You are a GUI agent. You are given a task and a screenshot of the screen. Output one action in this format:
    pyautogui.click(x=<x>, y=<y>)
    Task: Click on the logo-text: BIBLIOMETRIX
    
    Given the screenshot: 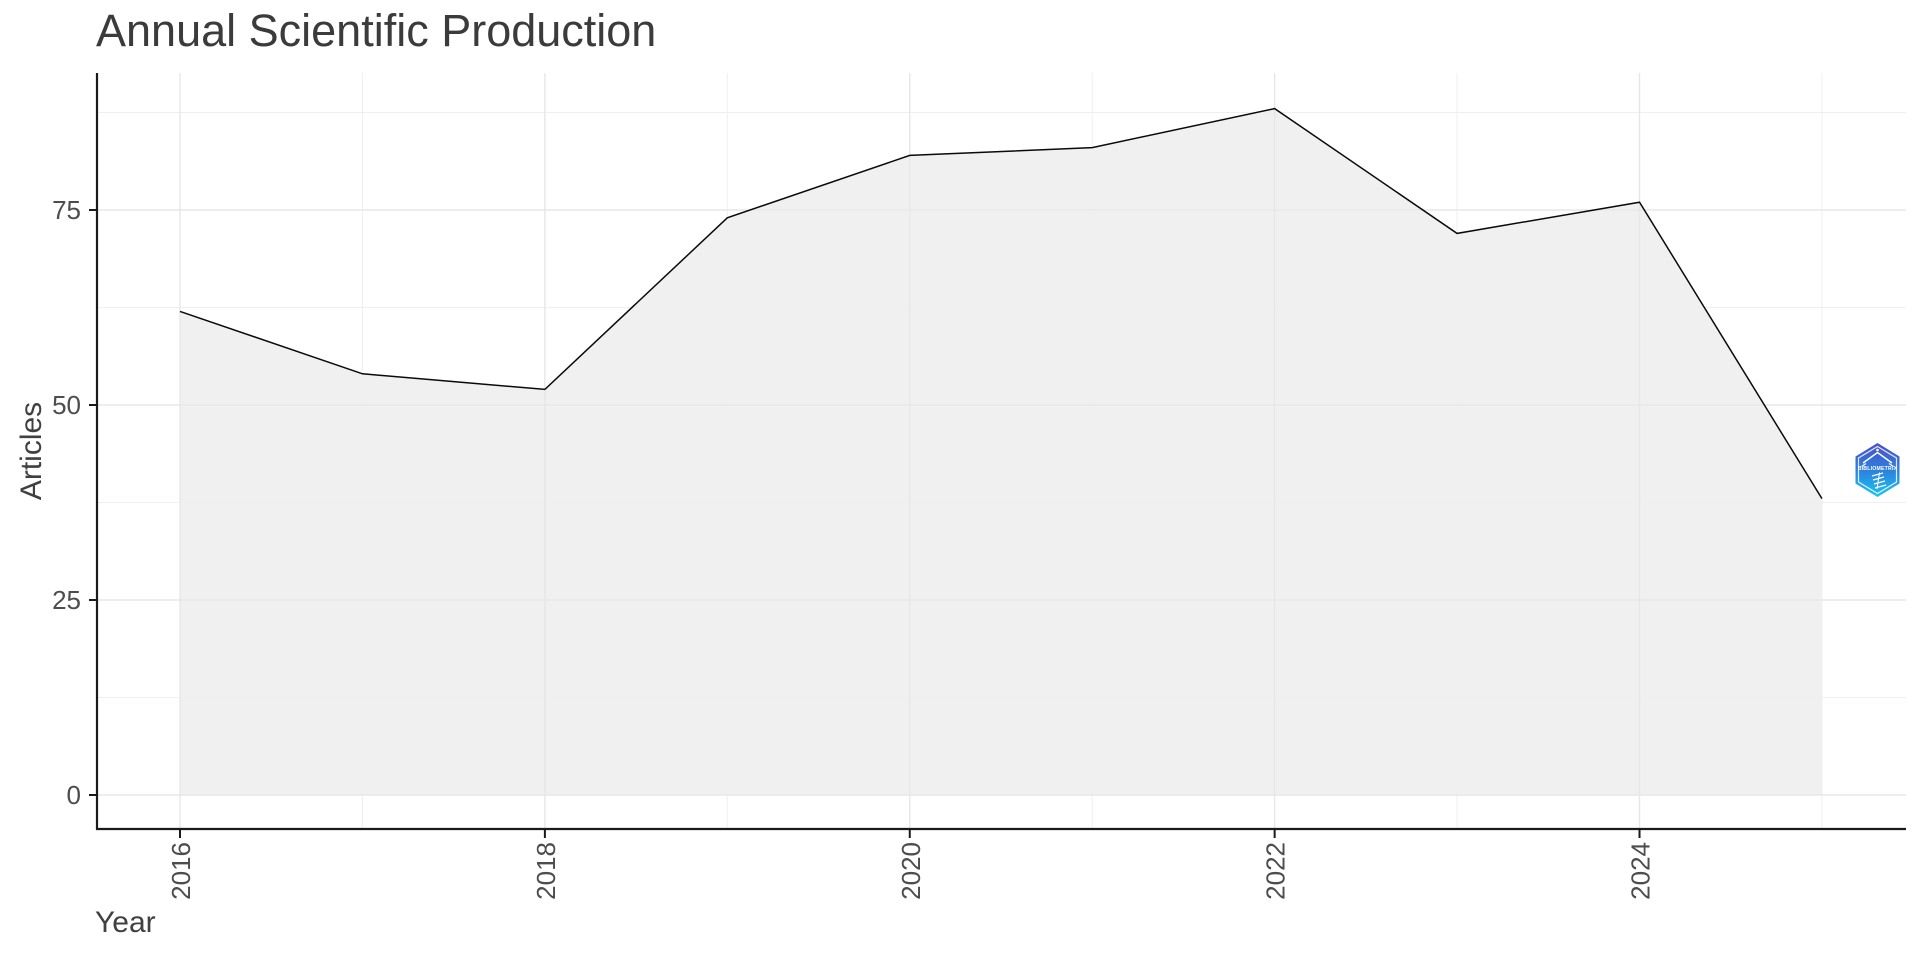 What is the action you would take?
    pyautogui.click(x=1878, y=469)
    